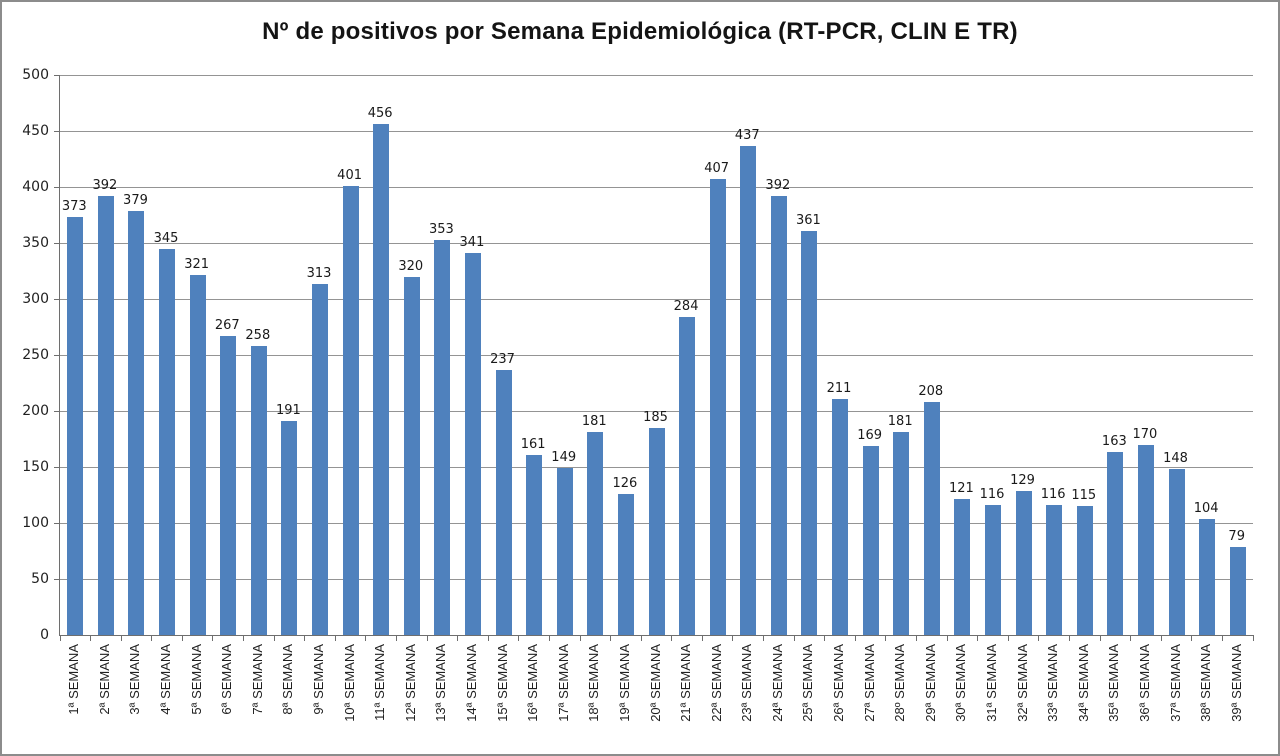 Image resolution: width=1280 pixels, height=756 pixels. Describe the element at coordinates (1144, 683) in the screenshot. I see `x-axis-label: 36ª SEMANA` at that location.